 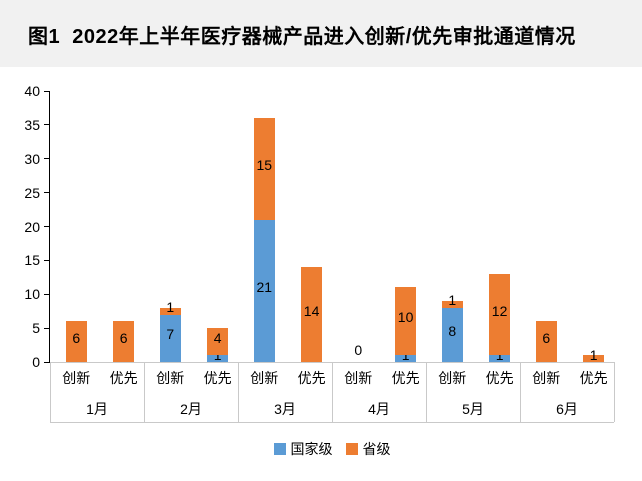 What do you see at coordinates (32, 91) in the screenshot?
I see `y-axis-tick-label: 40` at bounding box center [32, 91].